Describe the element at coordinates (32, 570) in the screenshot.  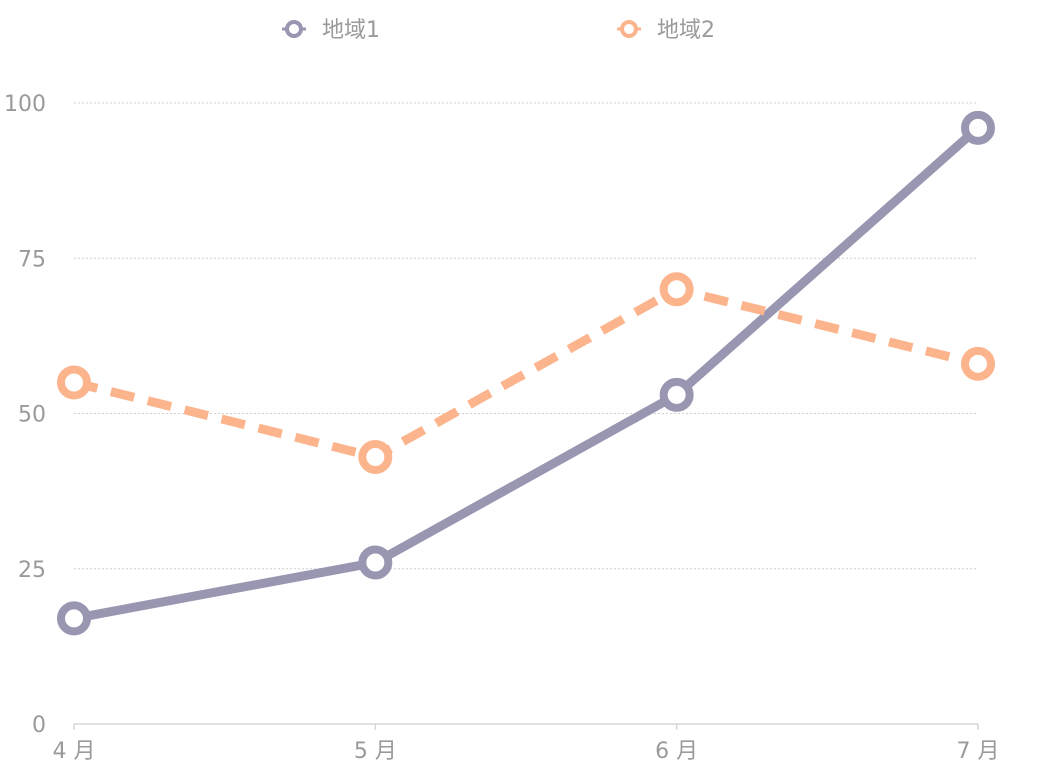
I see `y-tick-label: 25` at that location.